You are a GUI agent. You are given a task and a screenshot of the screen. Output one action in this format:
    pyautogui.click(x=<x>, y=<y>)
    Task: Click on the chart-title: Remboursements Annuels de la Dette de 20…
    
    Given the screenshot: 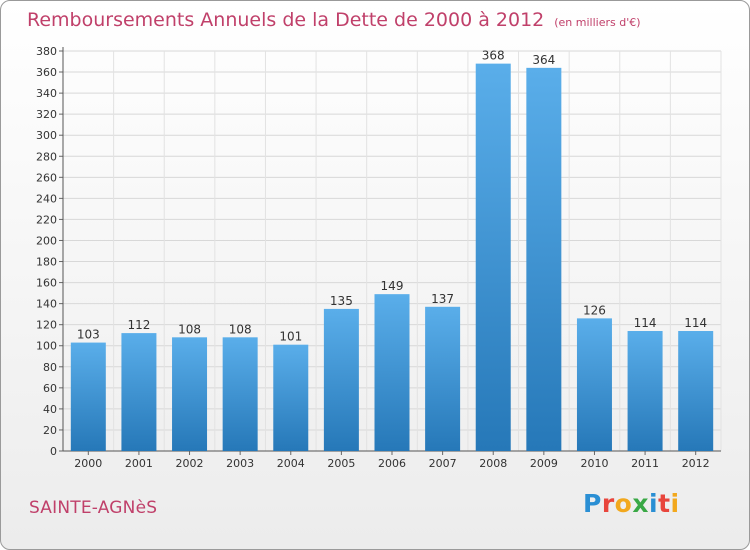 What is the action you would take?
    pyautogui.click(x=334, y=20)
    